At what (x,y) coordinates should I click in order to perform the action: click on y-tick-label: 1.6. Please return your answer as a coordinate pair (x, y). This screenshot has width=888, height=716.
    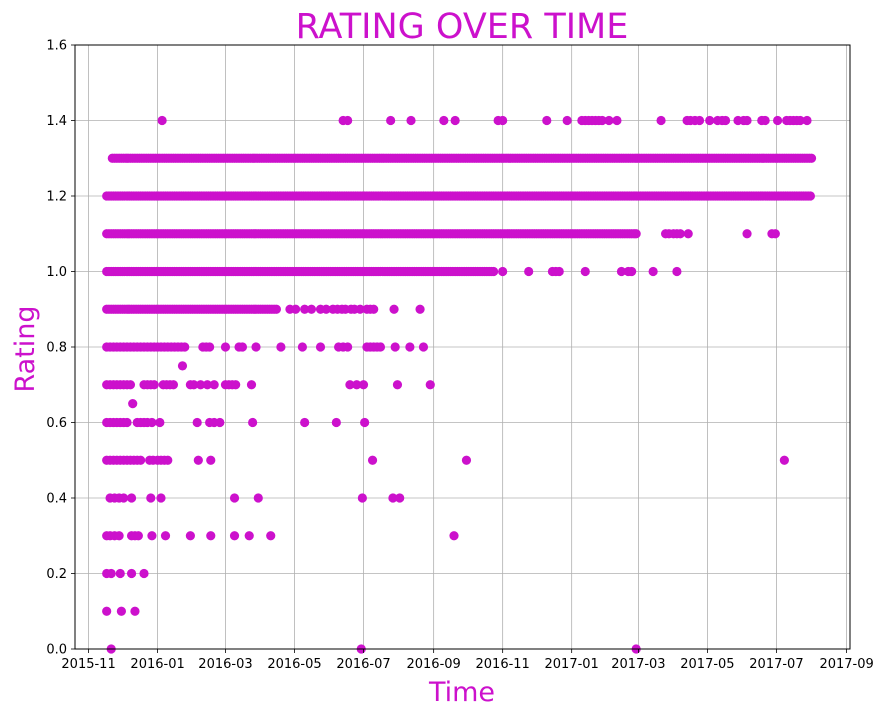
    Looking at the image, I should click on (56, 46).